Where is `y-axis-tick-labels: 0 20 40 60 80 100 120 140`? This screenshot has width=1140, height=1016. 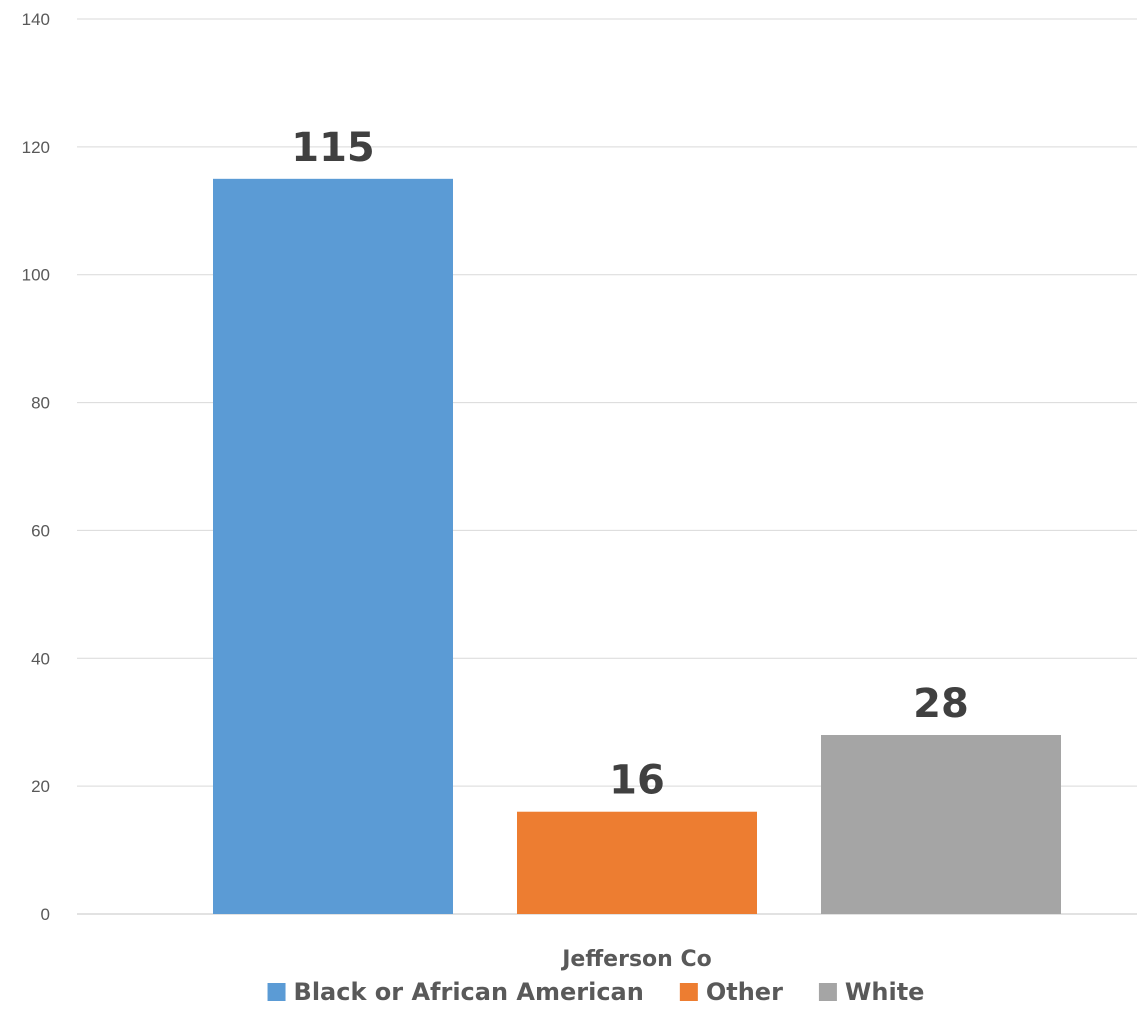 y-axis-tick-labels: 0 20 40 60 80 100 120 140 is located at coordinates (36, 467).